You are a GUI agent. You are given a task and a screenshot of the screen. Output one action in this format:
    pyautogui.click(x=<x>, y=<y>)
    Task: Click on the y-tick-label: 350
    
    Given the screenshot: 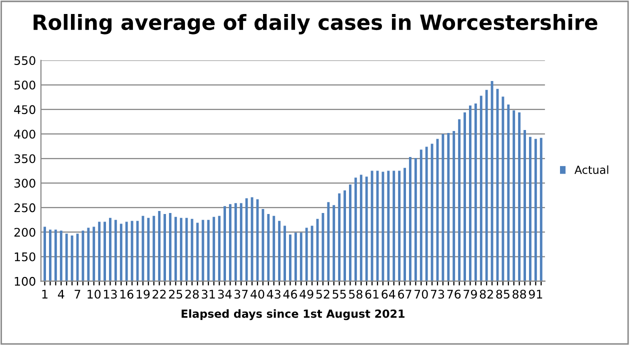 What is the action you would take?
    pyautogui.click(x=25, y=159)
    